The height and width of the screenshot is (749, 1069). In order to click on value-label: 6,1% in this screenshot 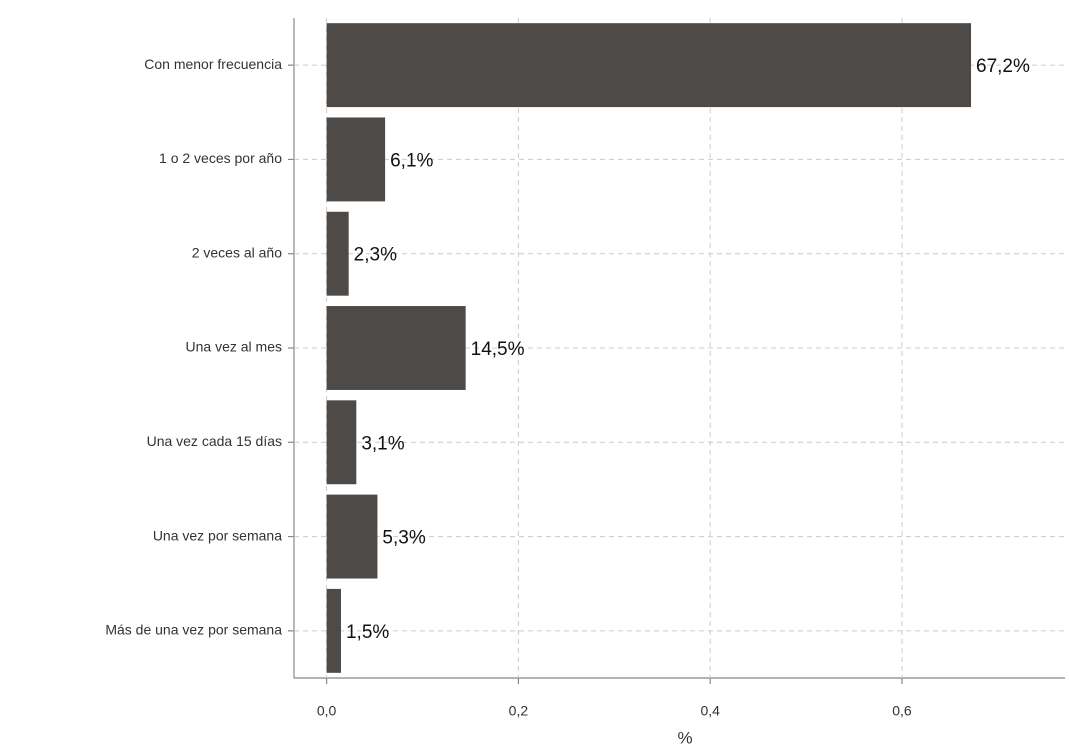, I will do `click(411, 160)`.